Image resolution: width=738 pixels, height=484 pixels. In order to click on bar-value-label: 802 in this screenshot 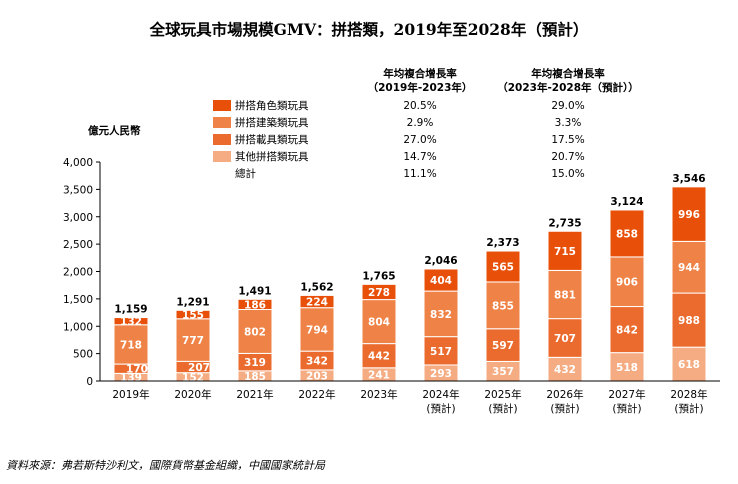, I will do `click(255, 332)`.